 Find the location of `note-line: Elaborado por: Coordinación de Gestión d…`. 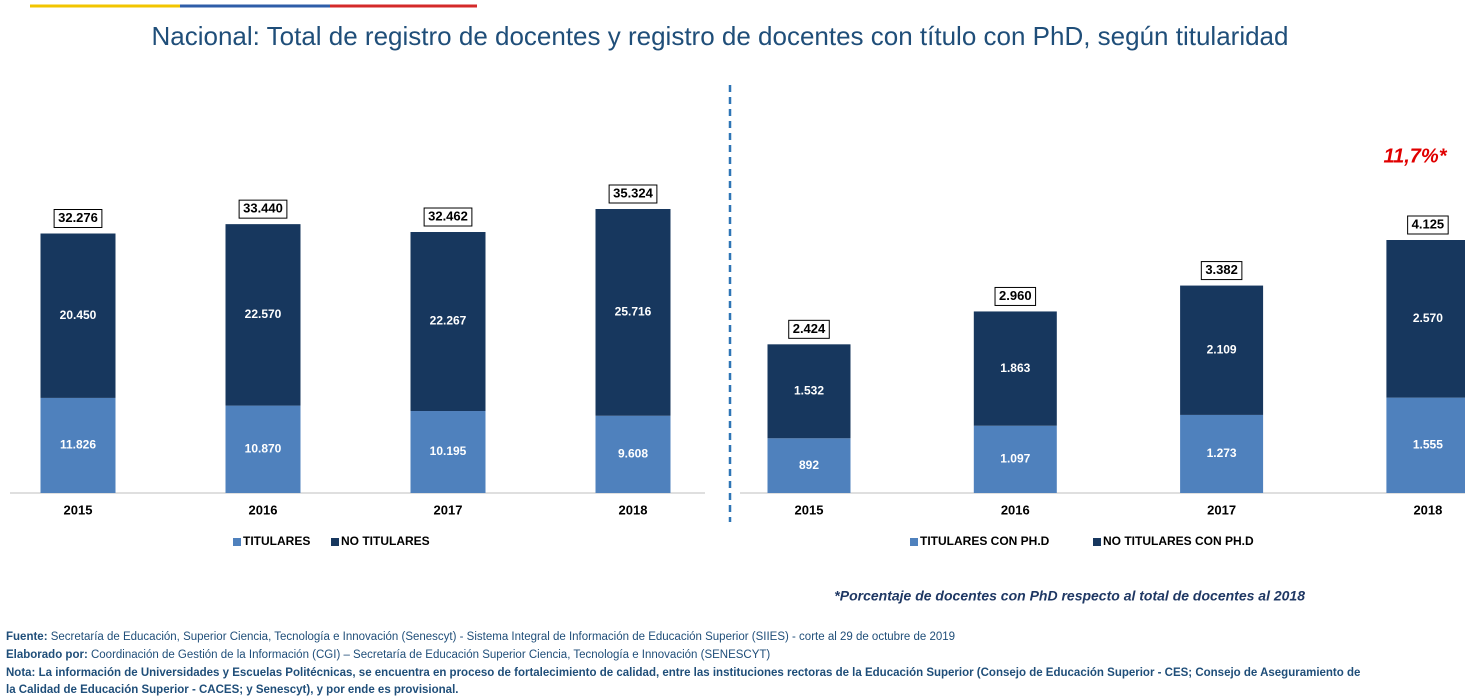

note-line: Elaborado por: Coordinación de Gestión d… is located at coordinates (388, 655).